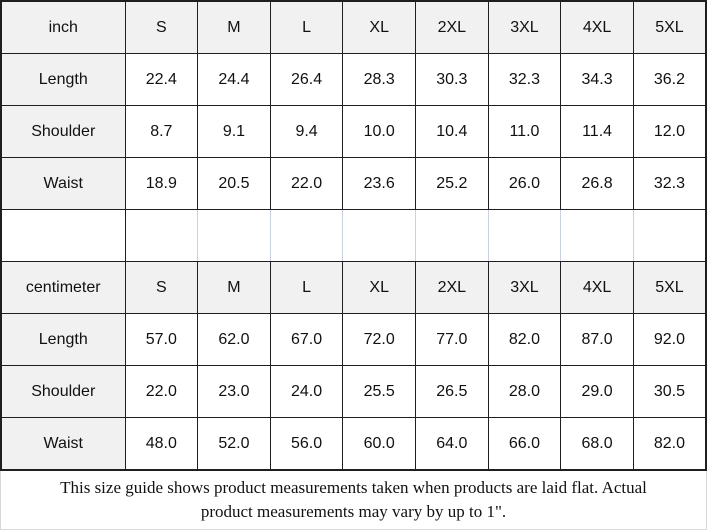  I want to click on value-cell: 30.3, so click(452, 79).